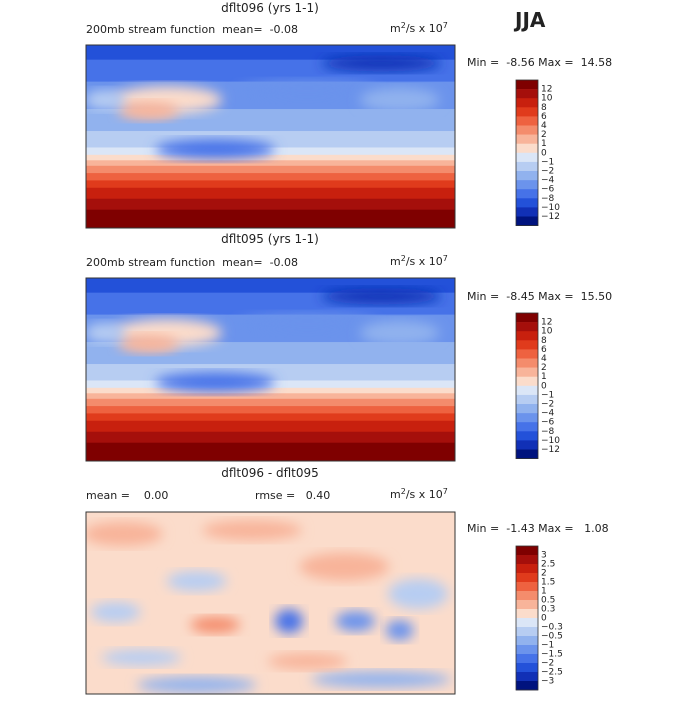 This screenshot has width=700, height=704. I want to click on stats: Min = -8.45 Max = 15.50, so click(539, 296).